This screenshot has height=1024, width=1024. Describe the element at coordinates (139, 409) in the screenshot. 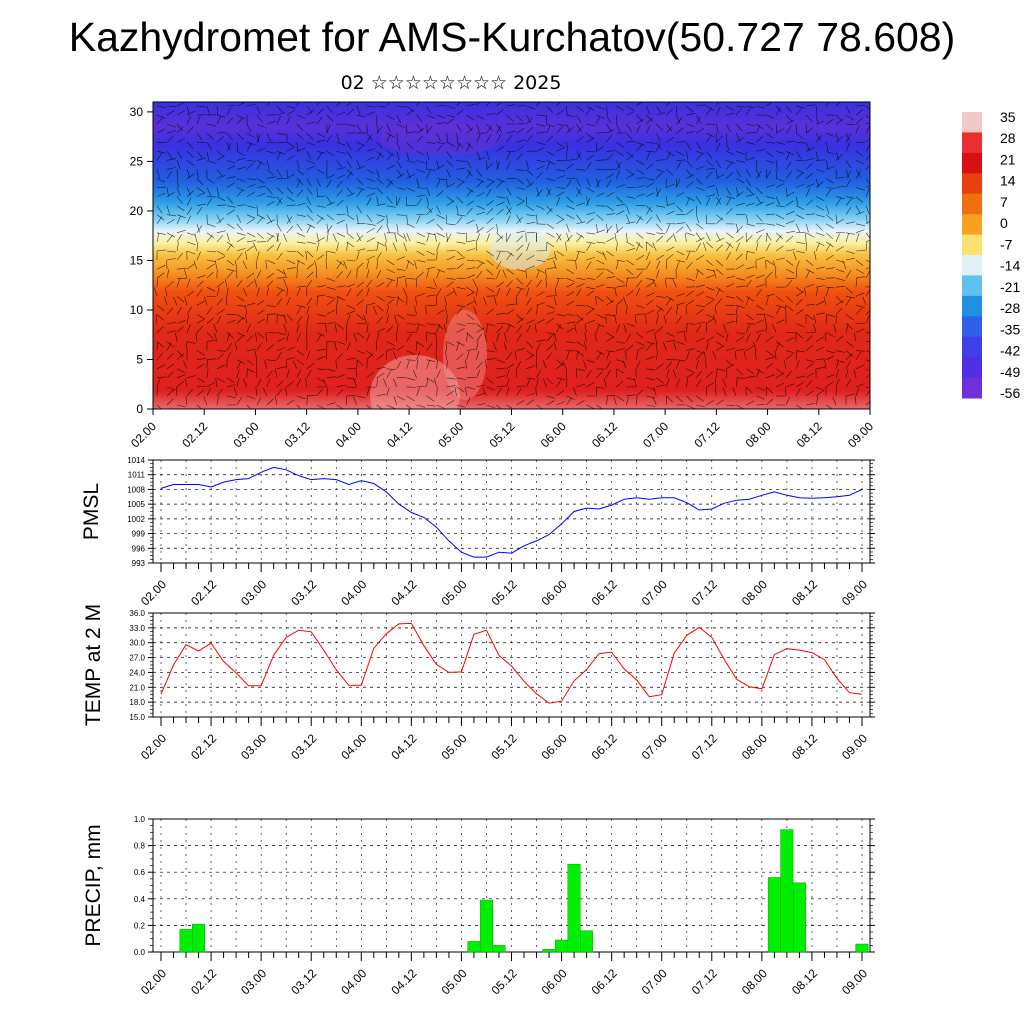

I see `heatmap-y-tick-label: 0` at that location.